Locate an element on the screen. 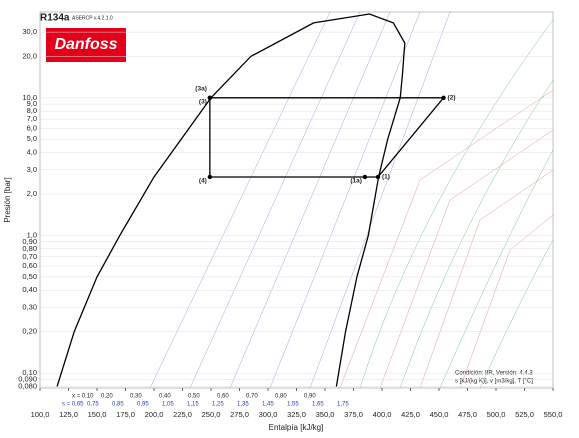  subtitle: ASERCP v.4.2.1.0 is located at coordinates (92, 18).